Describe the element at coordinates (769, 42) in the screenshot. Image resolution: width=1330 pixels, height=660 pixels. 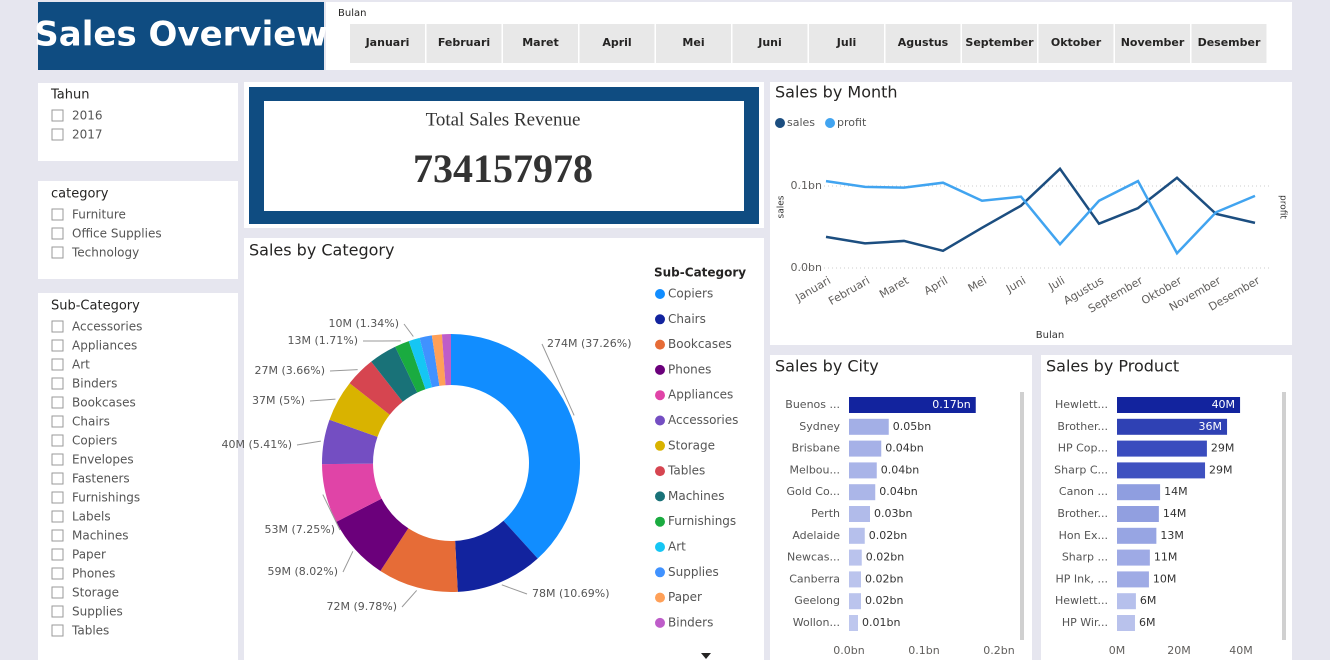
I see `month-button-label: Juni` at that location.